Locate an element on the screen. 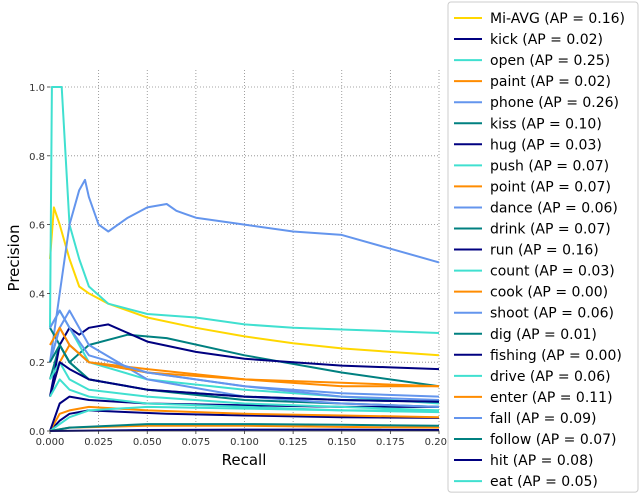 Image resolution: width=640 pixels, height=501 pixels. legend-entry: hit (AP = 0.08) is located at coordinates (541, 461).